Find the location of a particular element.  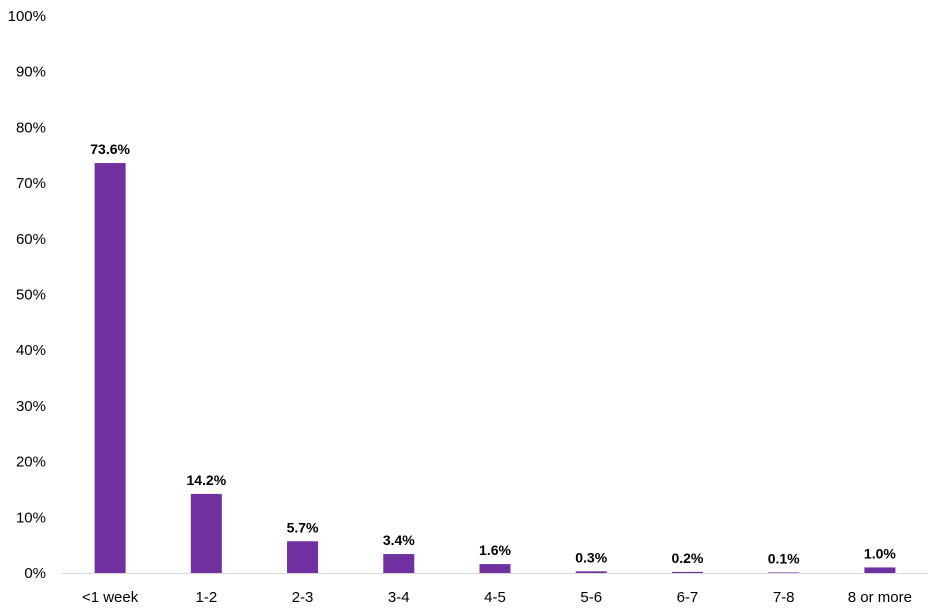

data-label: 0.3% is located at coordinates (591, 557).